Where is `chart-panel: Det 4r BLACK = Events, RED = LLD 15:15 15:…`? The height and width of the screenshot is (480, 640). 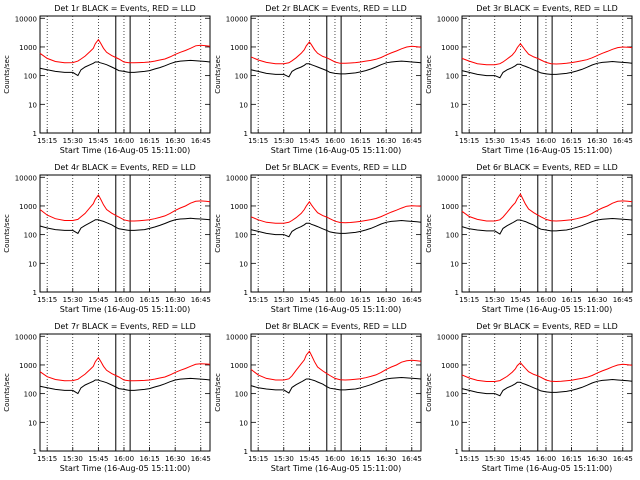 chart-panel: Det 4r BLACK = Events, RED = LLD 15:15 15:… is located at coordinates (107, 238).